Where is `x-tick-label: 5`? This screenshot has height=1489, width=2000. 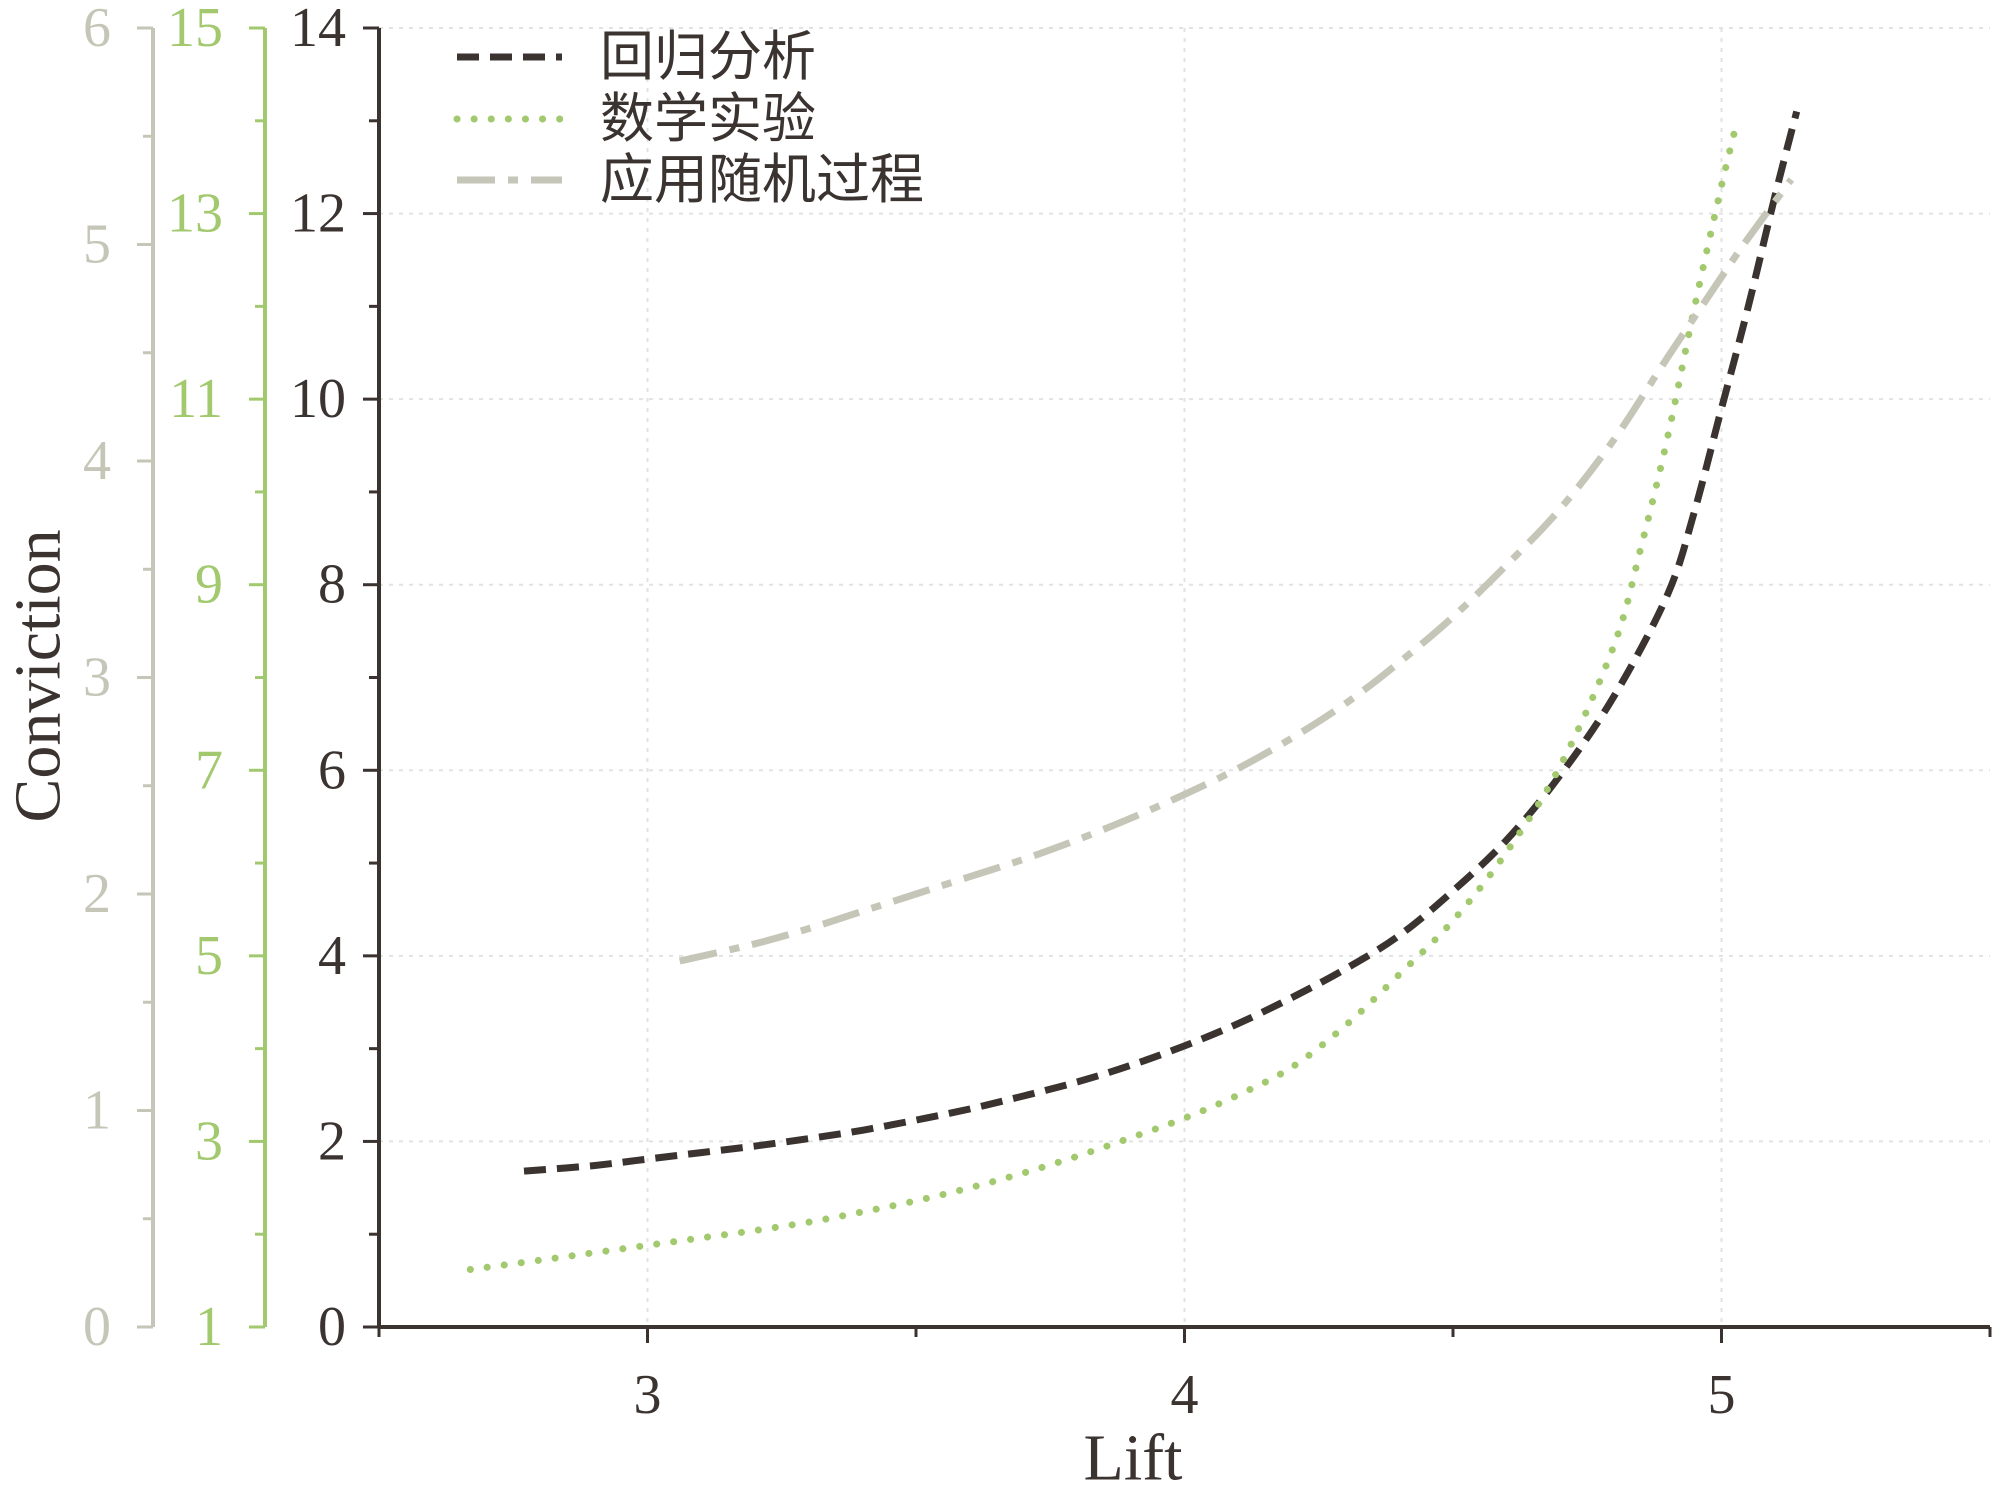
x-tick-label: 5 is located at coordinates (1722, 1395).